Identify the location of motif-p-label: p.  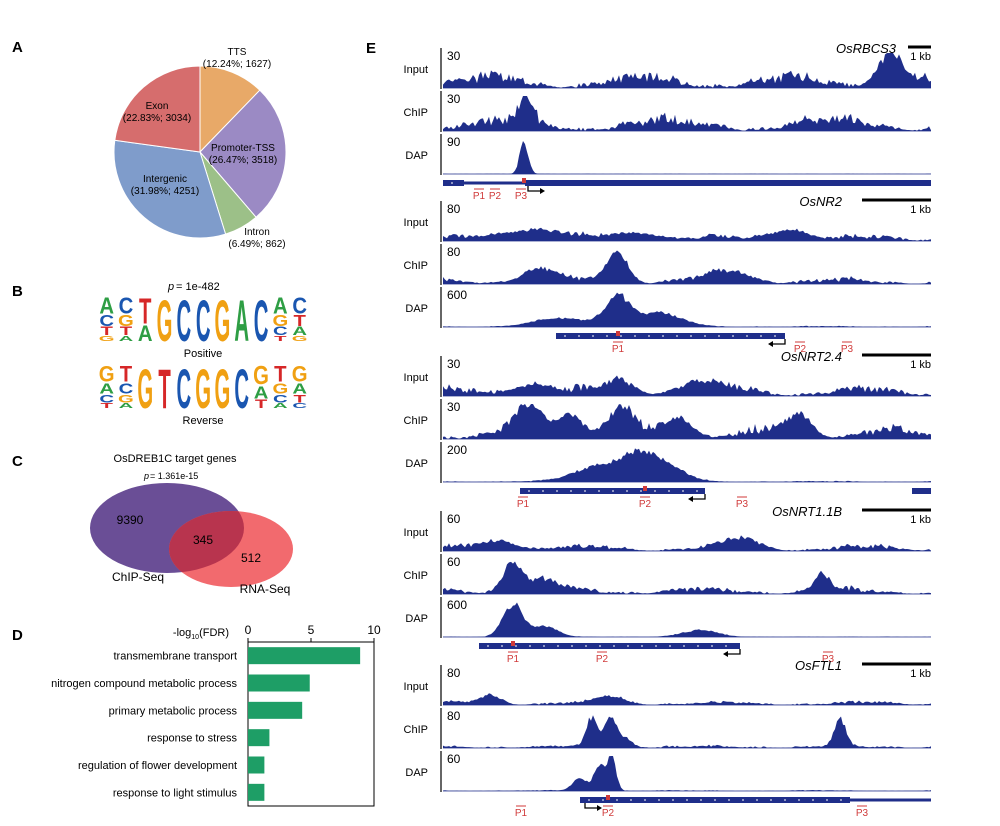
(170, 287).